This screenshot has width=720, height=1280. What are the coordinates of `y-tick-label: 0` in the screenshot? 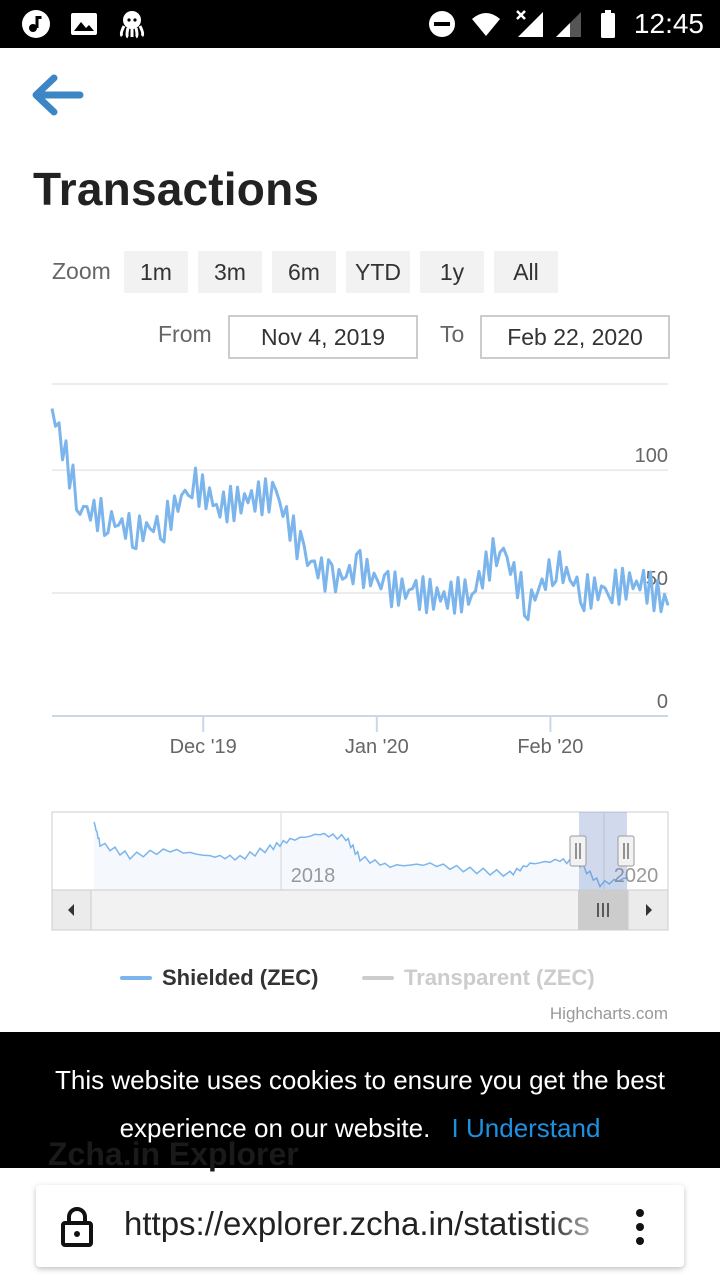 It's located at (662, 702).